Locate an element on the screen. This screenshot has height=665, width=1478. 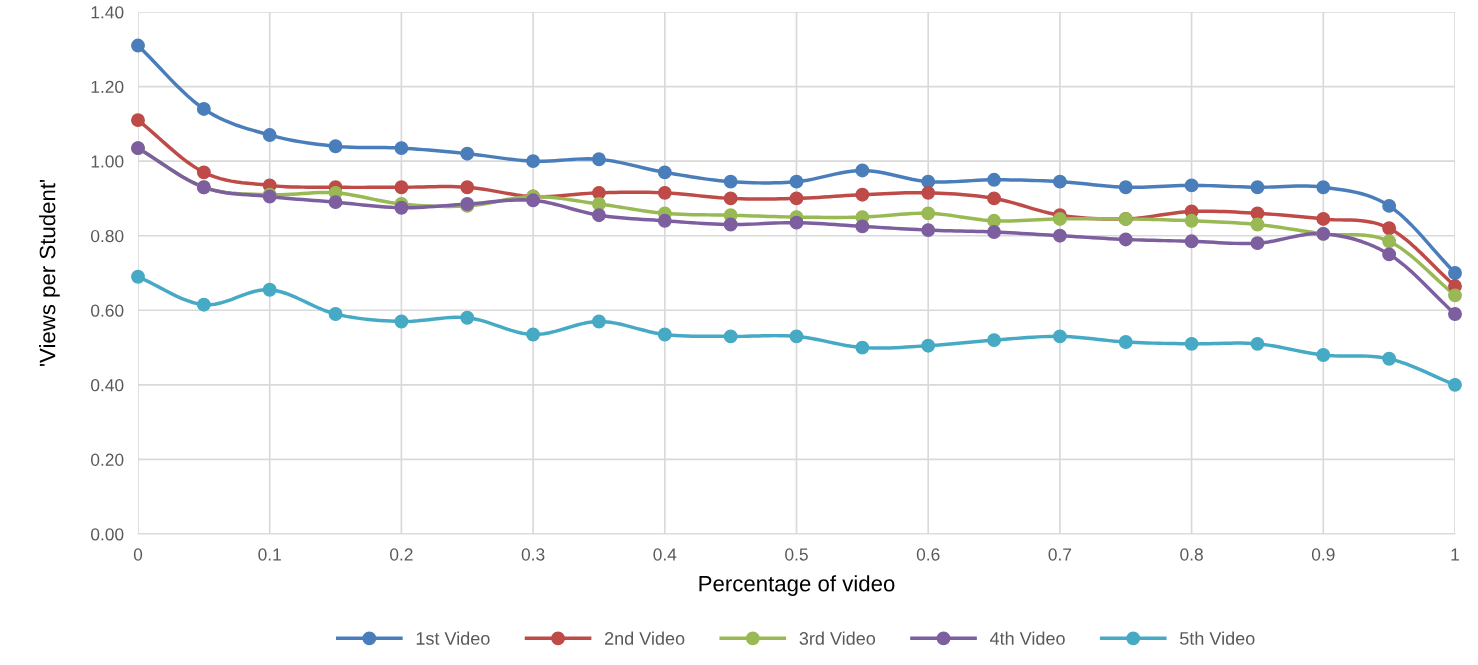
x-tick-label: 0.8 is located at coordinates (1191, 554).